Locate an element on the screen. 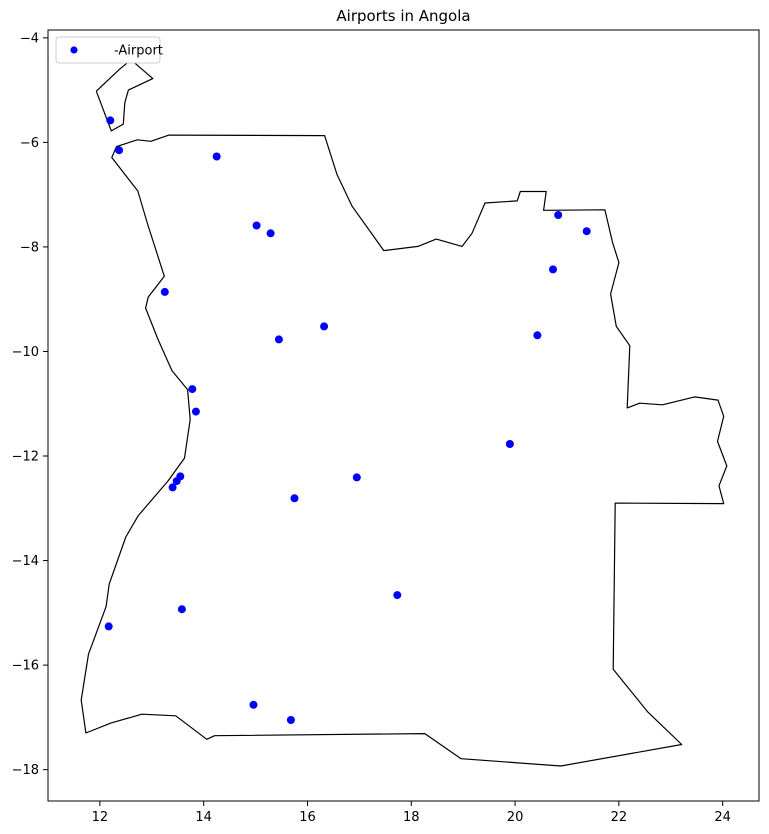  x-tick-label: 20 is located at coordinates (515, 817).